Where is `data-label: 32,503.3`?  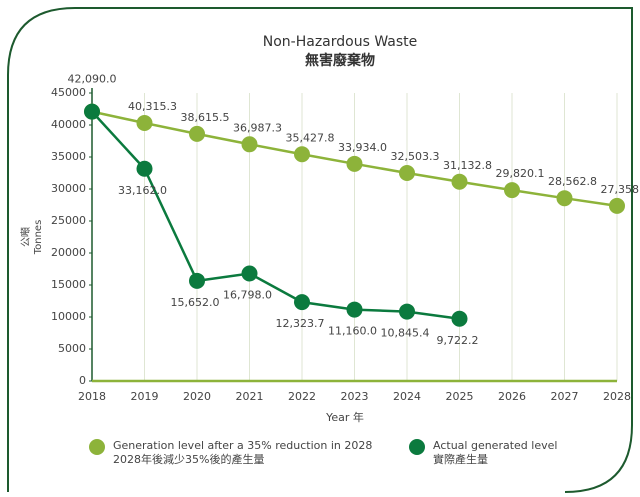
data-label: 32,503.3 is located at coordinates (415, 156).